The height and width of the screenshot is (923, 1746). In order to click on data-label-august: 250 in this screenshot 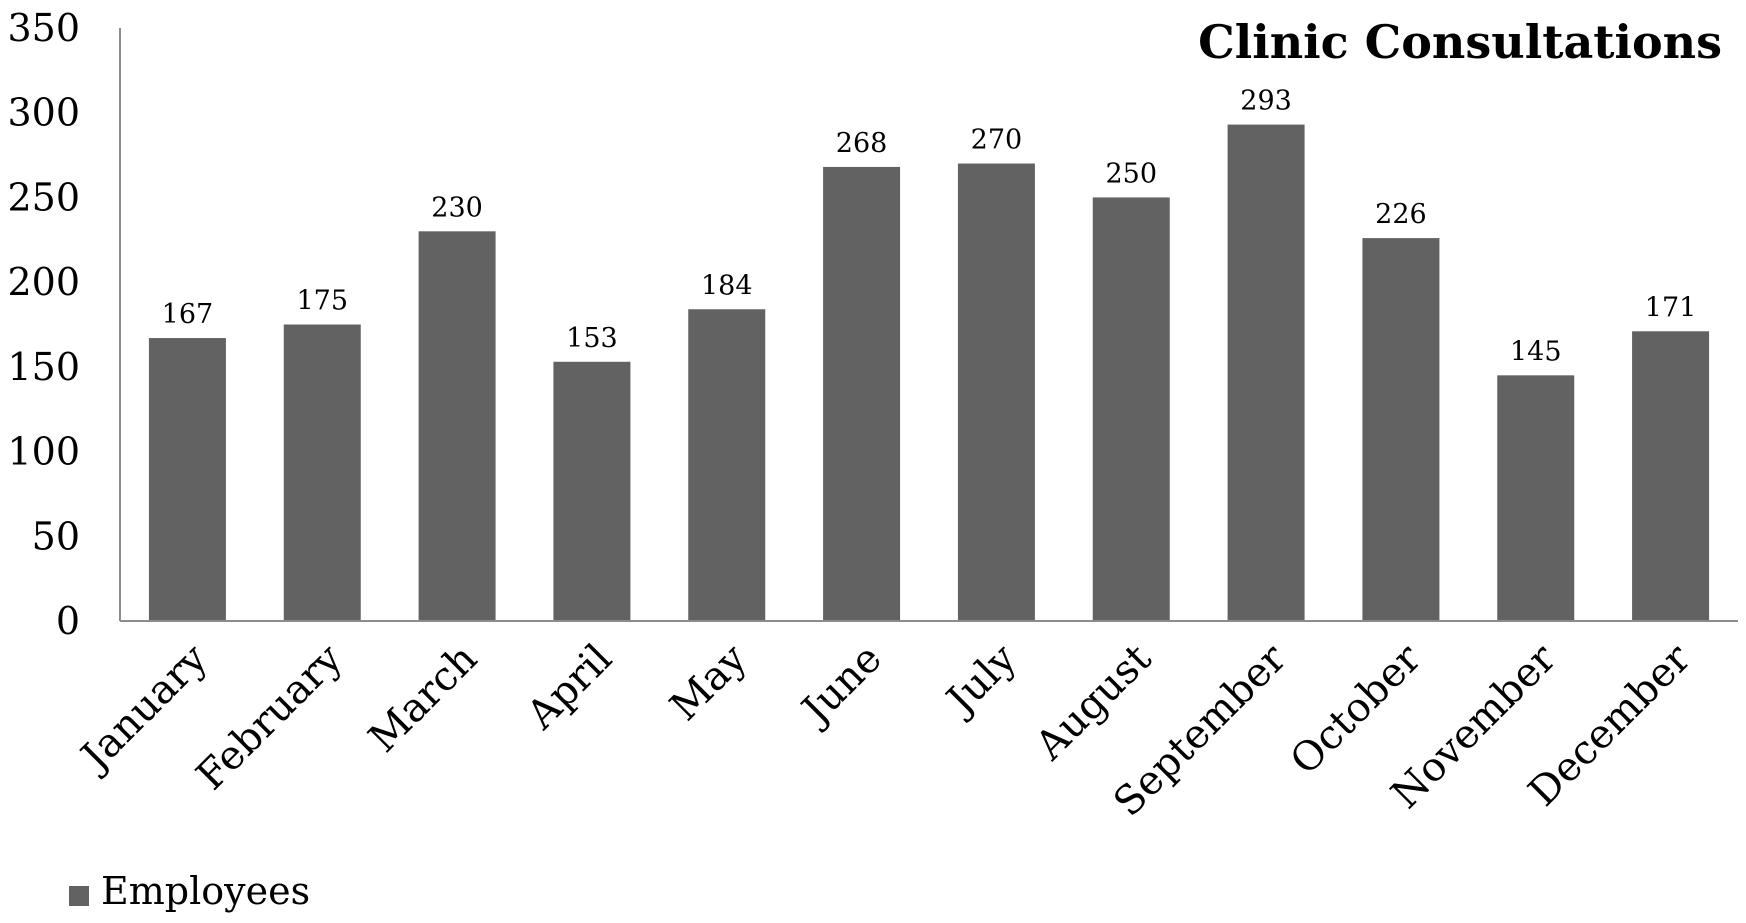, I will do `click(1131, 173)`.